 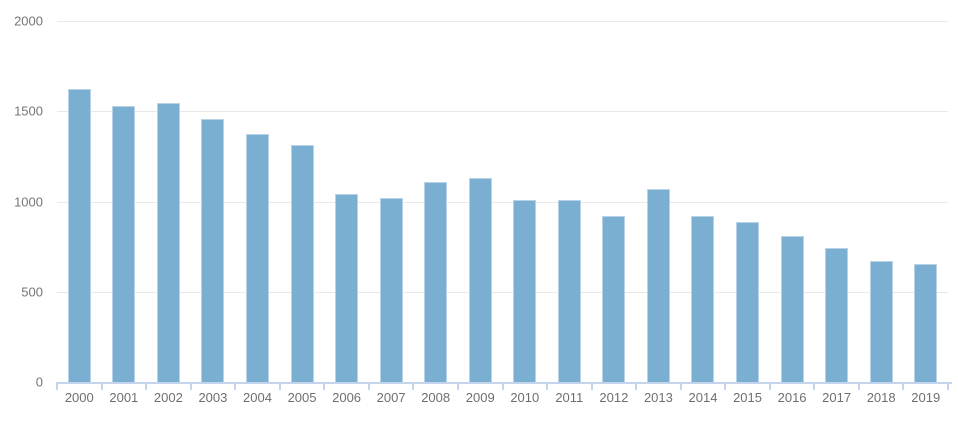 I want to click on x-axis-tick-label-2013: 2013, so click(x=658, y=397).